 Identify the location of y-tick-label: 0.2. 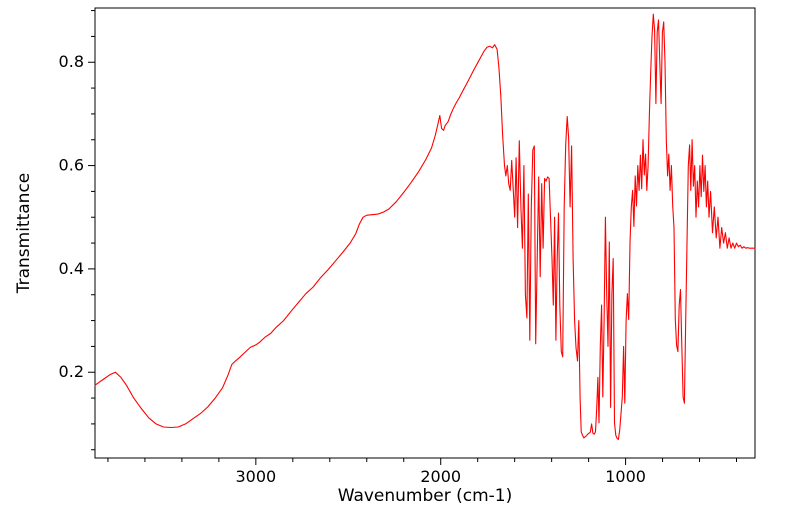
(71, 371).